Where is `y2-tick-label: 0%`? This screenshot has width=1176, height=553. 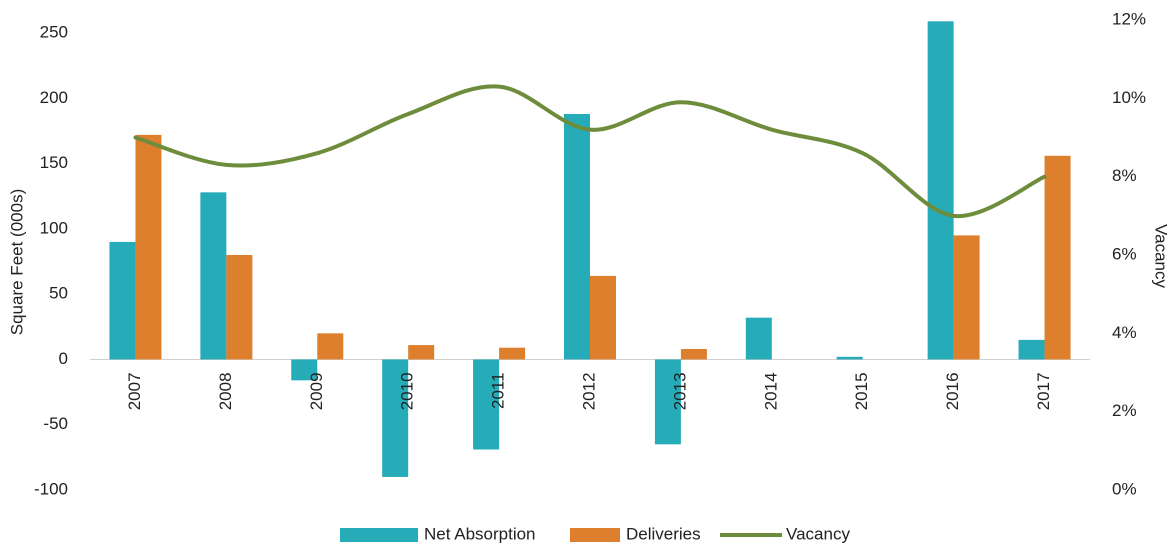
y2-tick-label: 0% is located at coordinates (1124, 488).